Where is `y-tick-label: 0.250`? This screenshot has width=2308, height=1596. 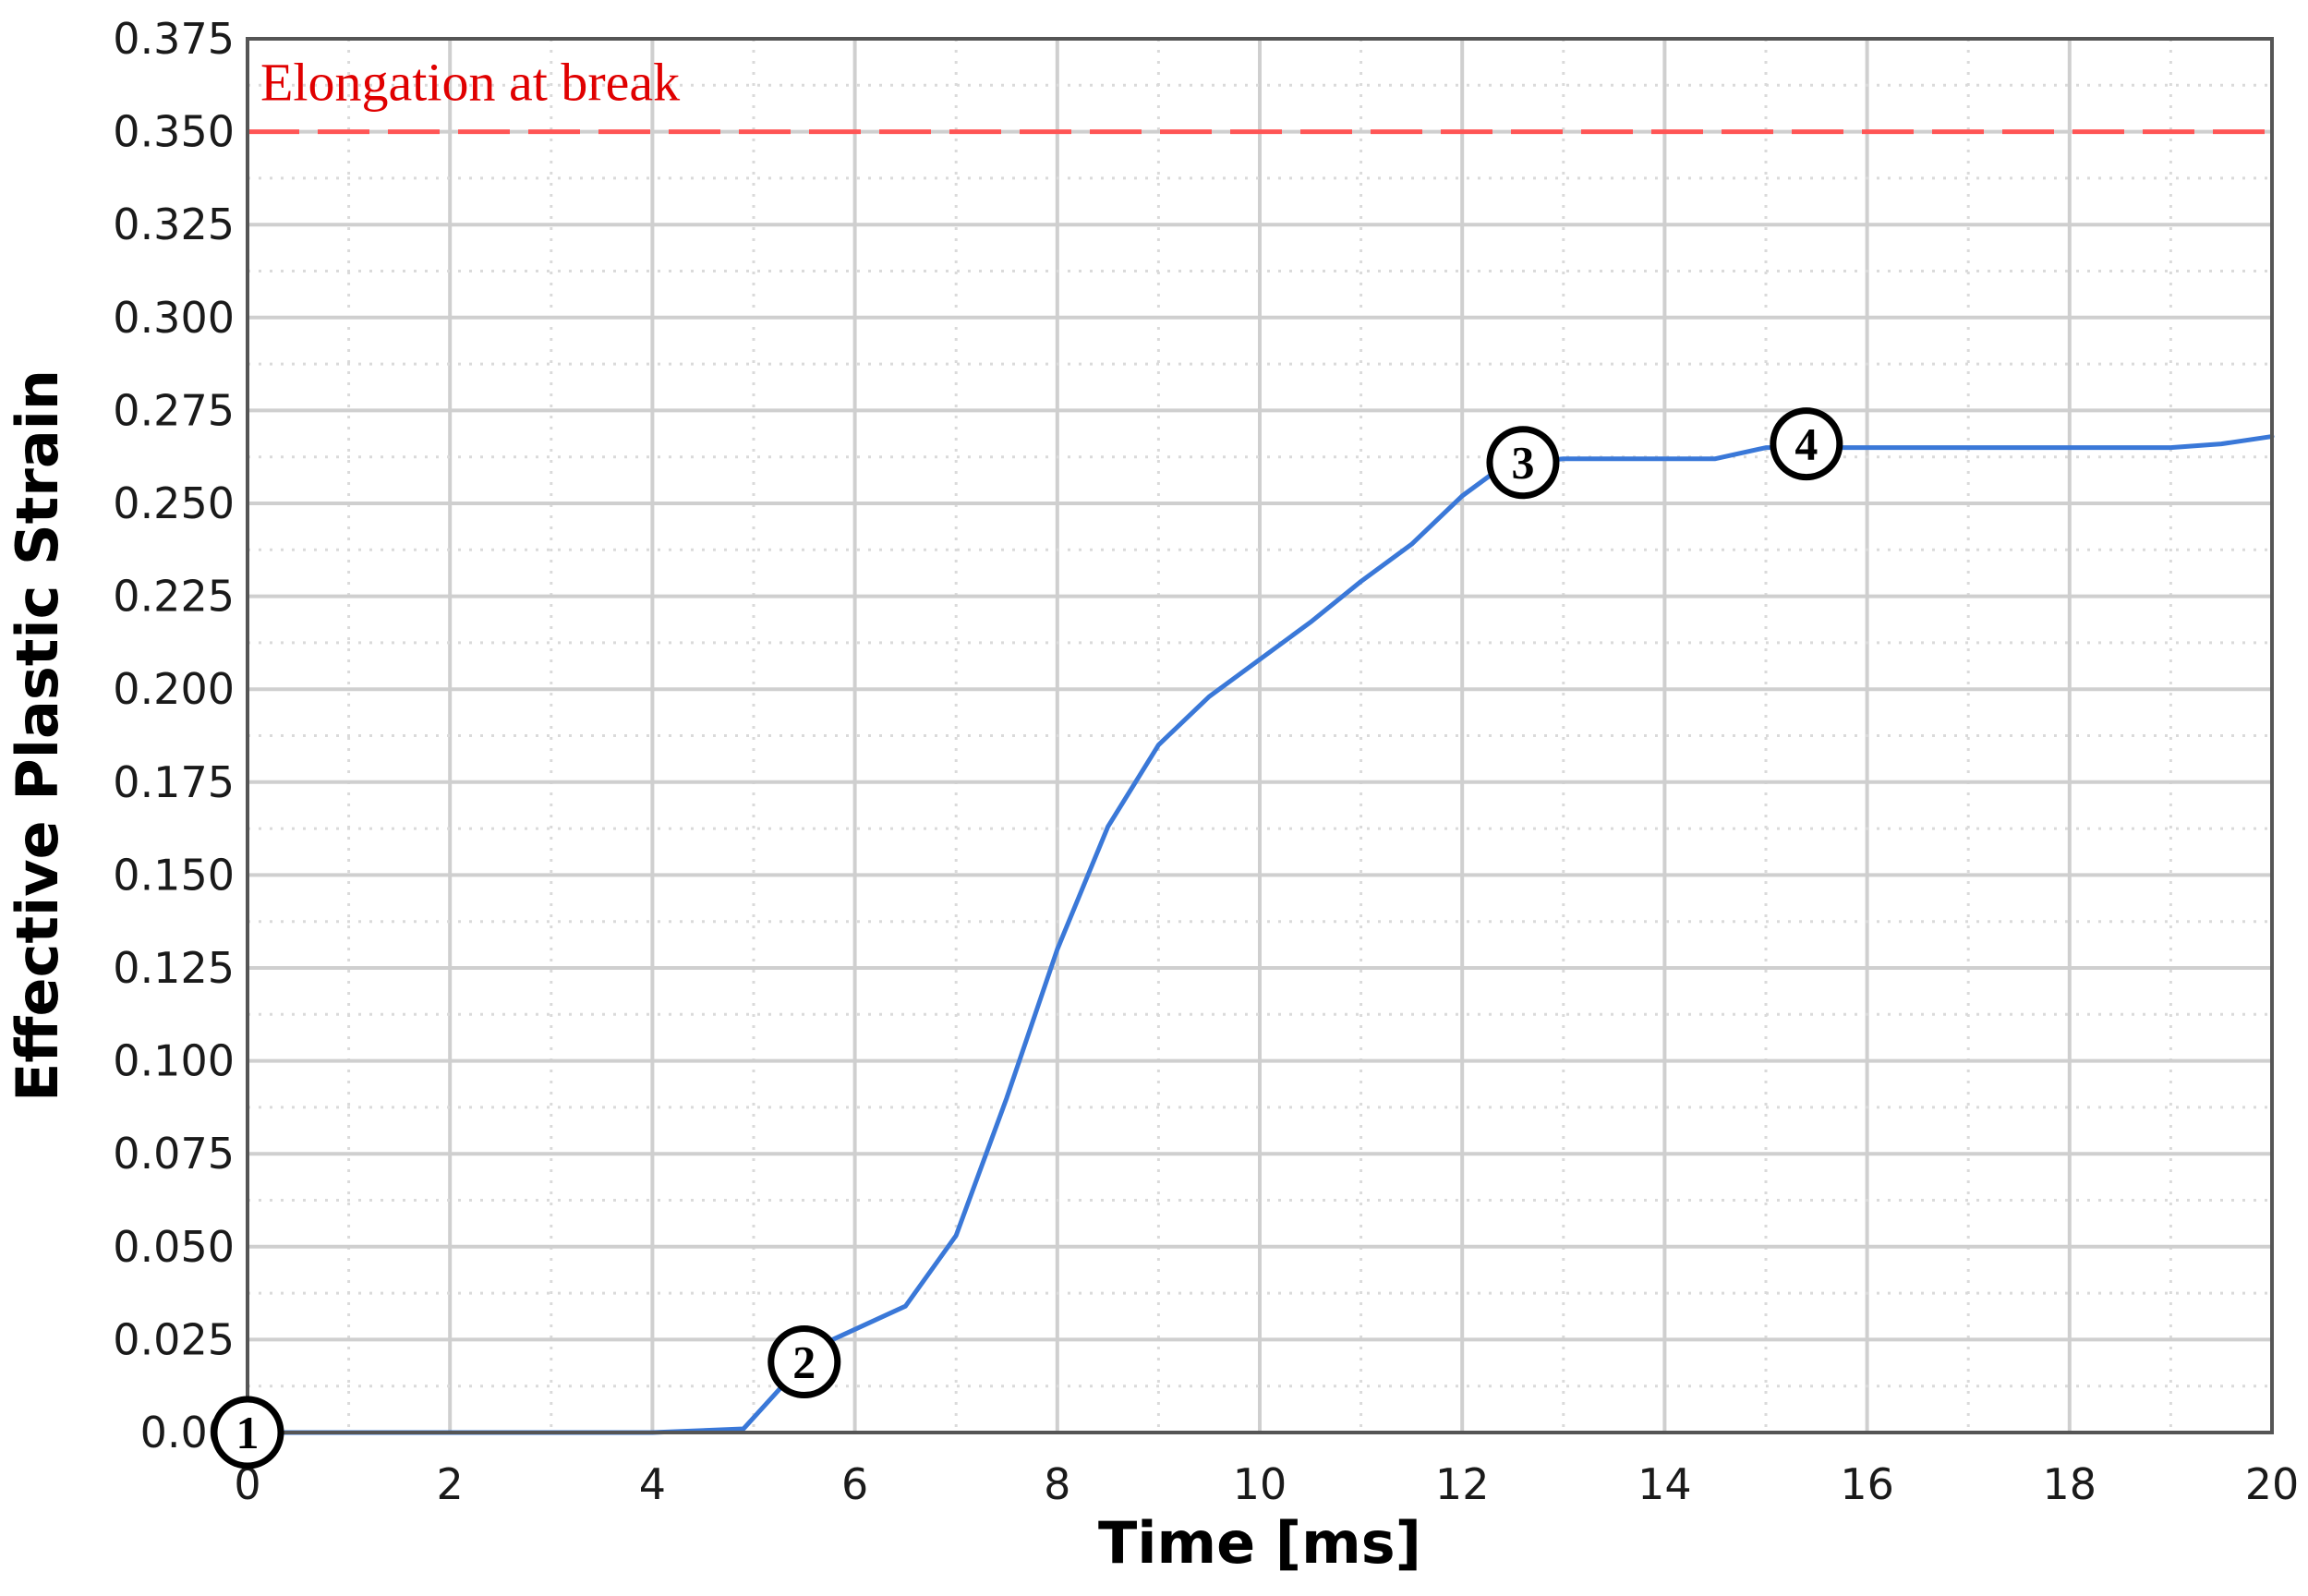
y-tick-label: 0.250 is located at coordinates (174, 503).